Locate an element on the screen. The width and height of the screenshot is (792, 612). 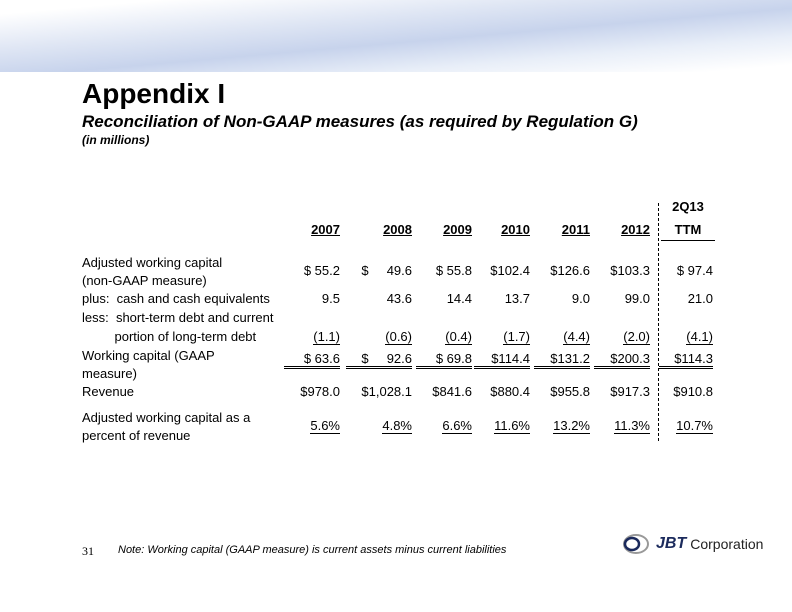
logo-mark: JBT is located at coordinates (671, 543).